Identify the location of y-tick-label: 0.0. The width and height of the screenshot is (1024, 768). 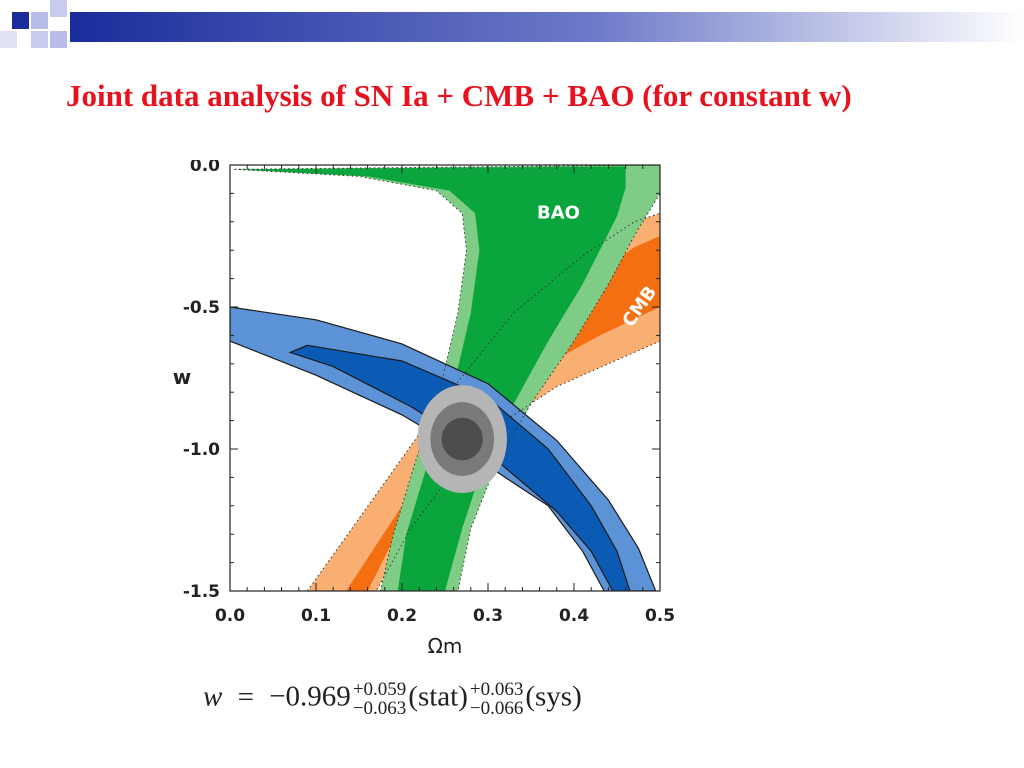
(205, 168).